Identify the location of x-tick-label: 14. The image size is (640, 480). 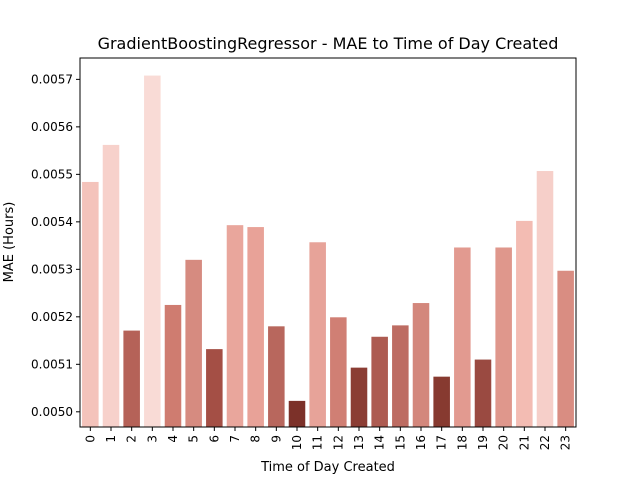
(380, 442).